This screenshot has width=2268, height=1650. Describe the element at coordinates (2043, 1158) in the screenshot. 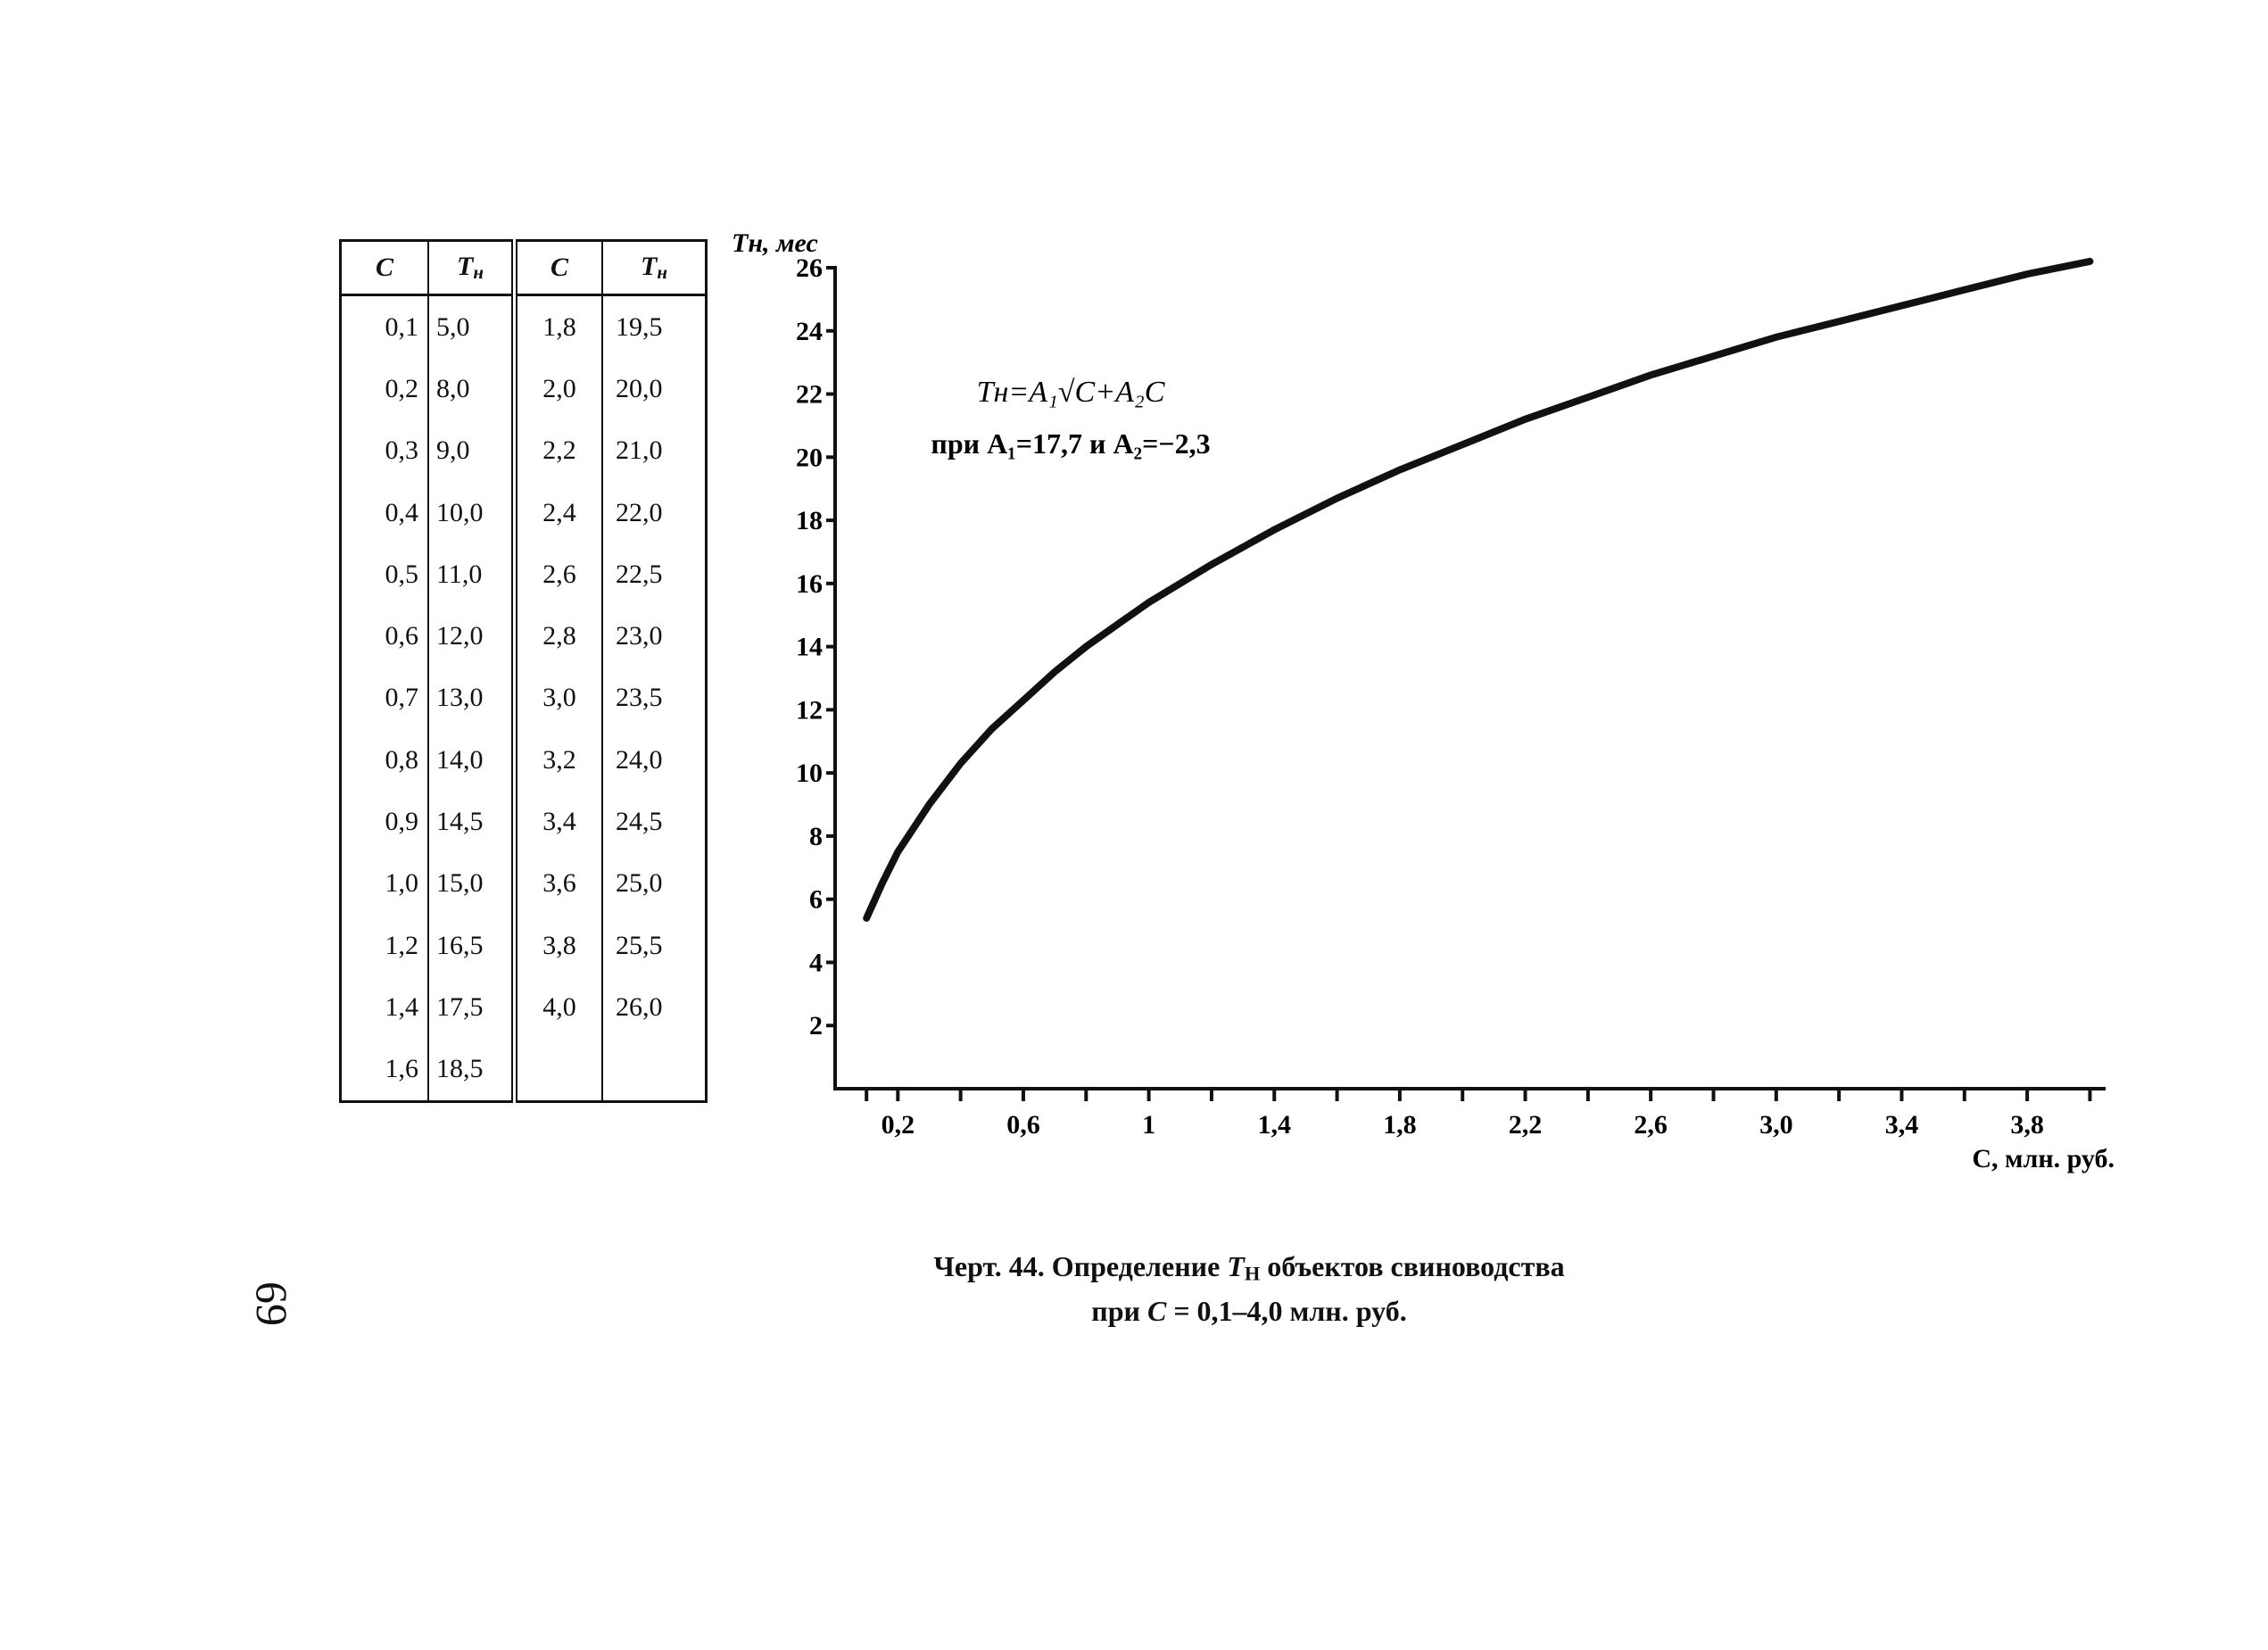

I see `x-axis-label: C, млн. руб.` at that location.